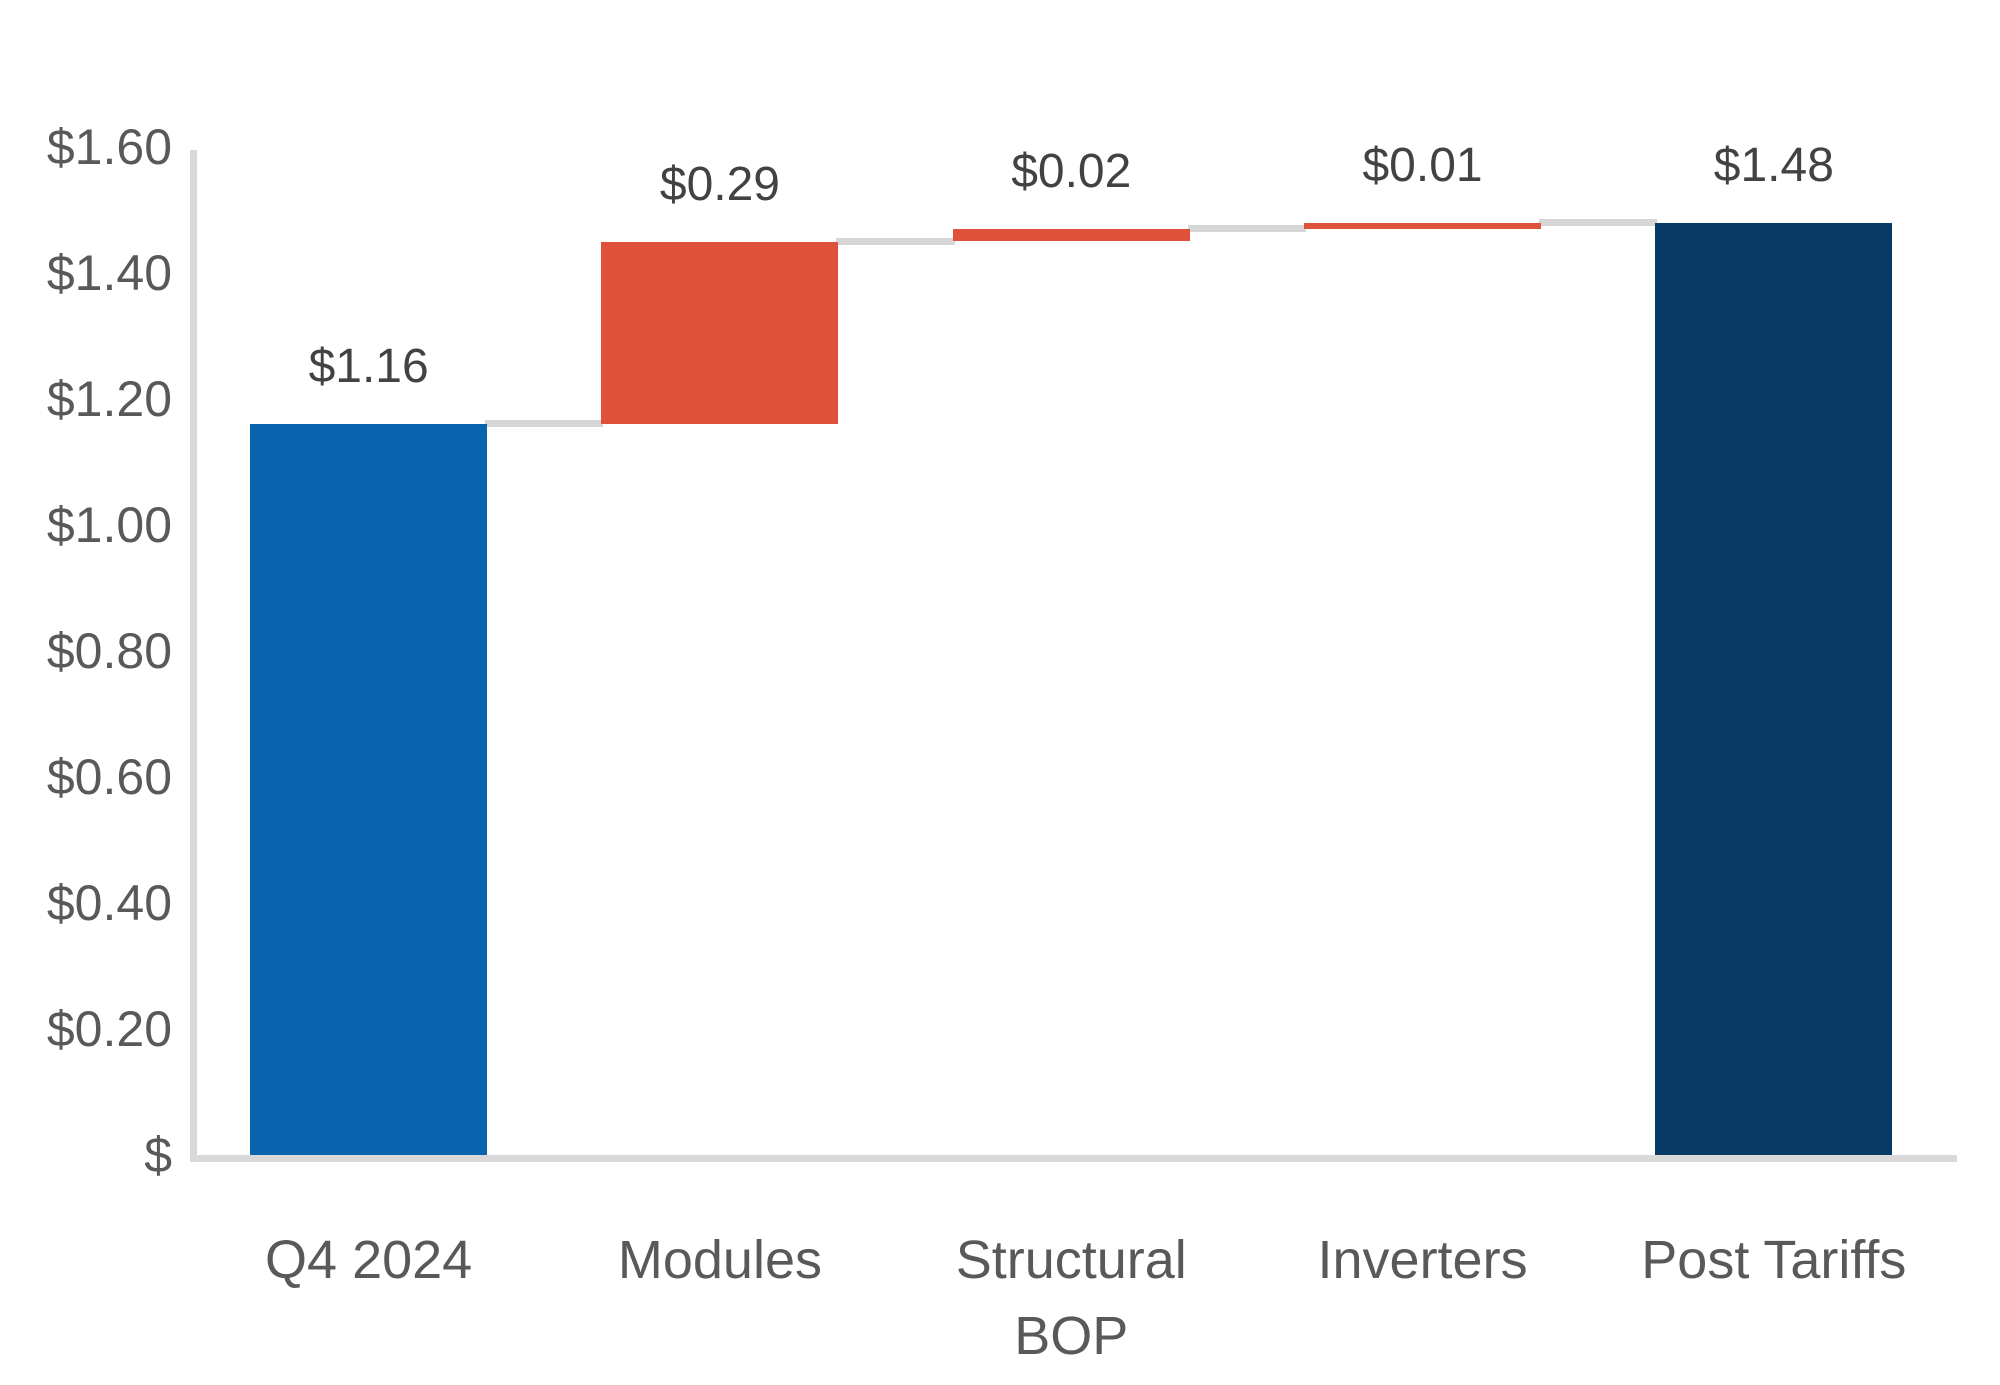 The width and height of the screenshot is (2000, 1385). What do you see at coordinates (1773, 165) in the screenshot?
I see `value-label-post-tariffs: $1.48` at bounding box center [1773, 165].